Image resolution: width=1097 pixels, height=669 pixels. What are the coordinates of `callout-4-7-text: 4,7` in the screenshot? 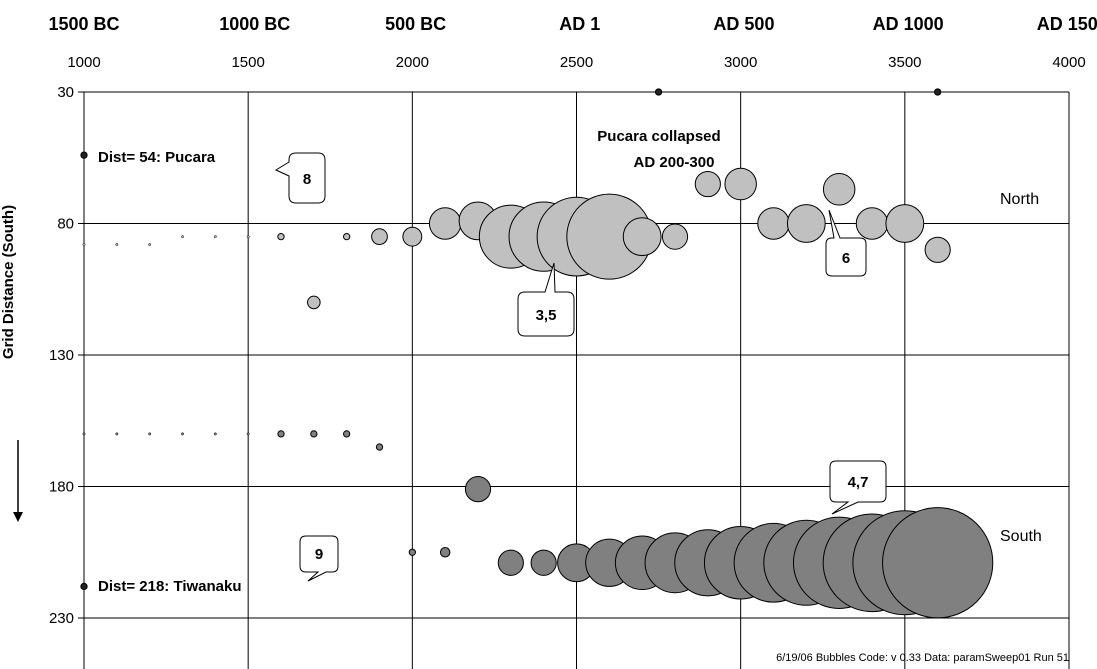 It's located at (858, 482).